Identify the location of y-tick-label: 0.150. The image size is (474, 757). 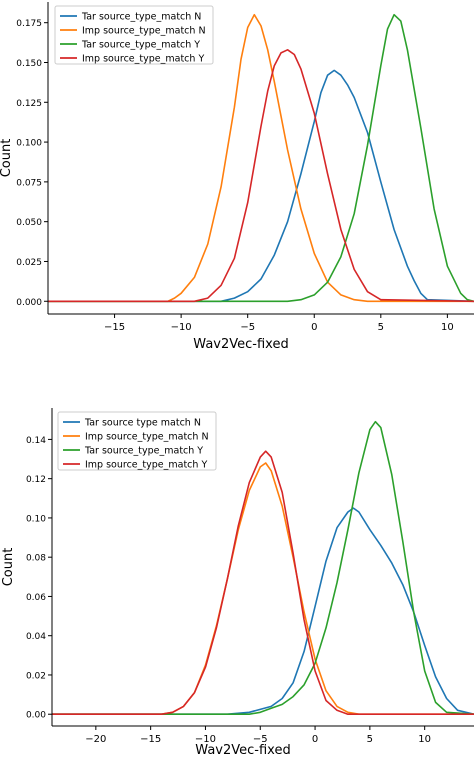
(29, 64).